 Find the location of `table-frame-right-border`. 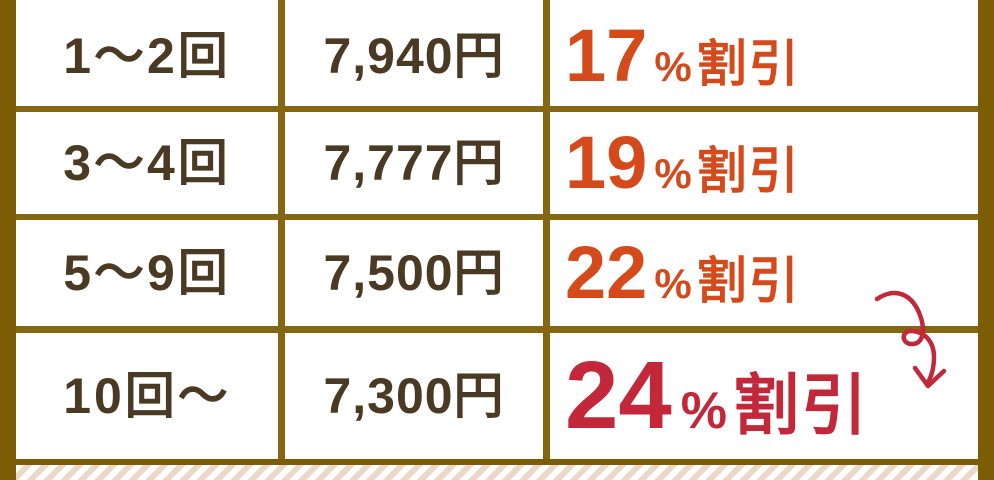

table-frame-right-border is located at coordinates (986, 240).